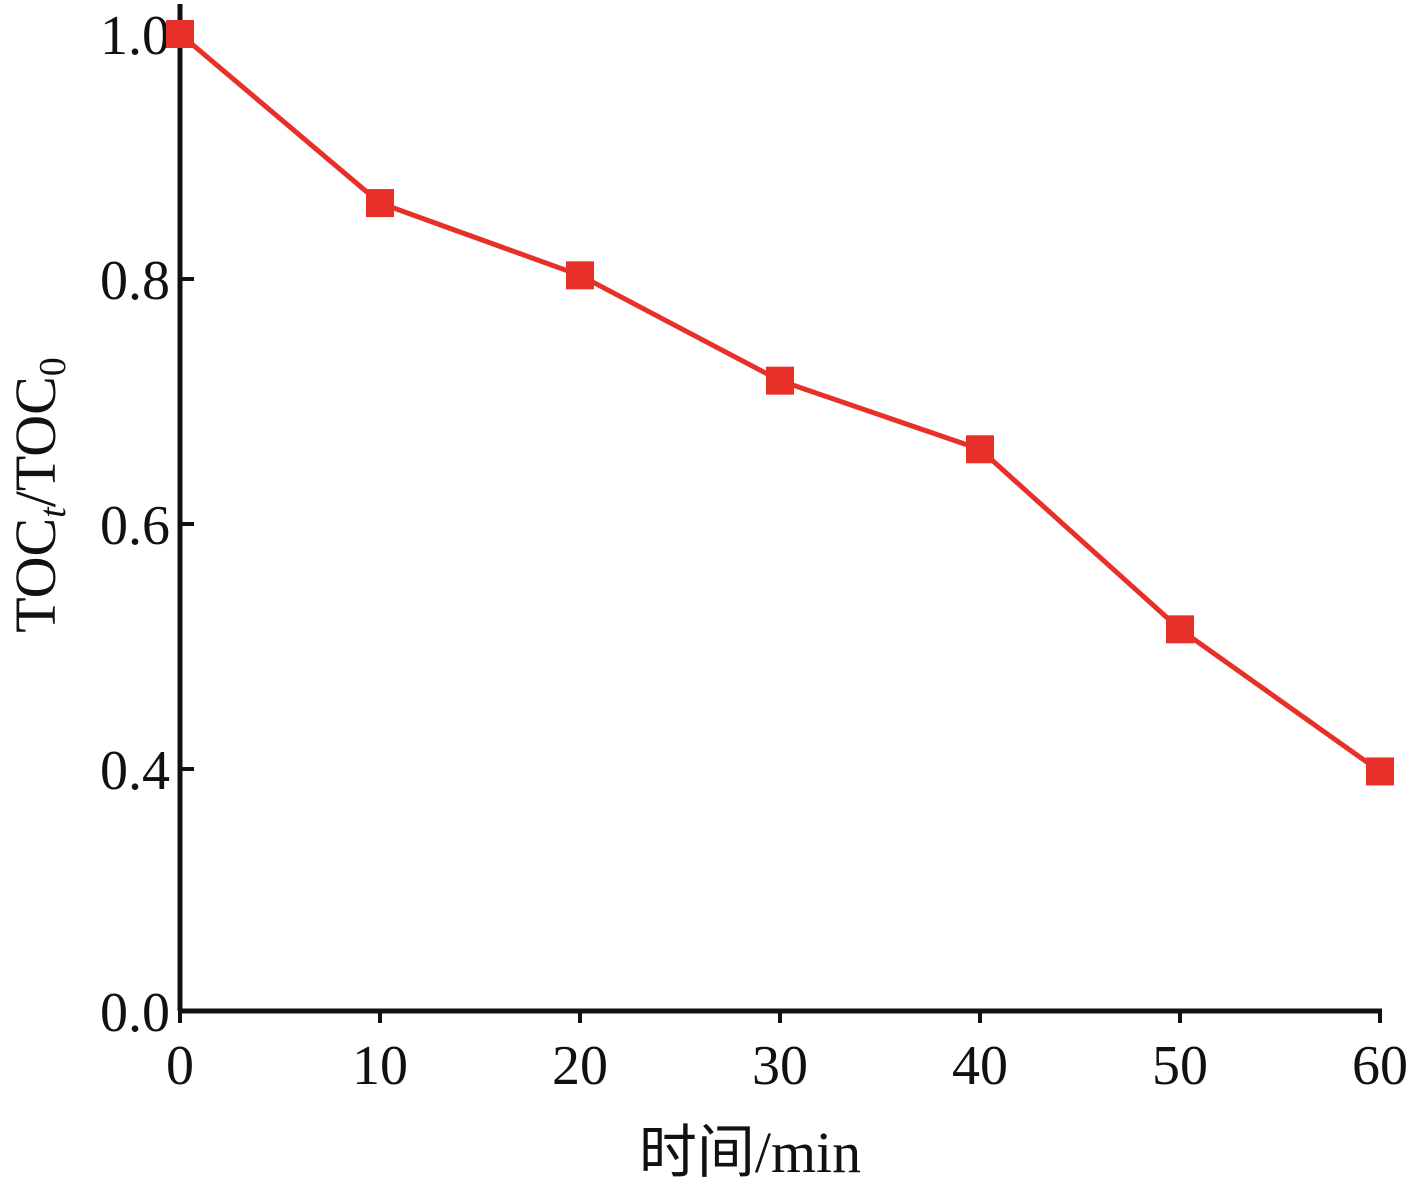 This screenshot has height=1181, width=1417. Describe the element at coordinates (53, 366) in the screenshot. I see `y-label-sub-den: 0` at that location.